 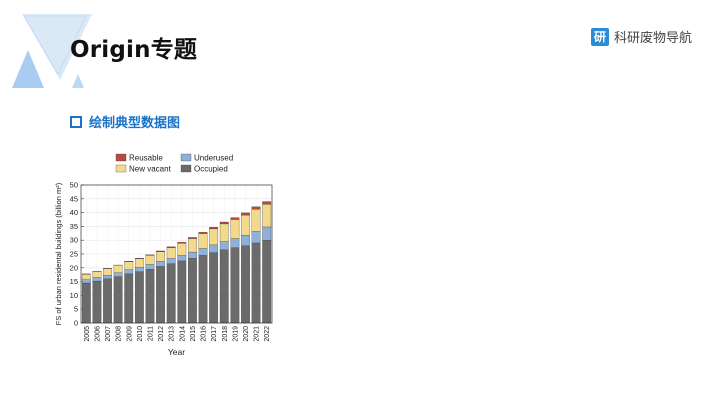 What do you see at coordinates (107, 272) in the screenshot?
I see `bar-new-vacant-2007` at bounding box center [107, 272].